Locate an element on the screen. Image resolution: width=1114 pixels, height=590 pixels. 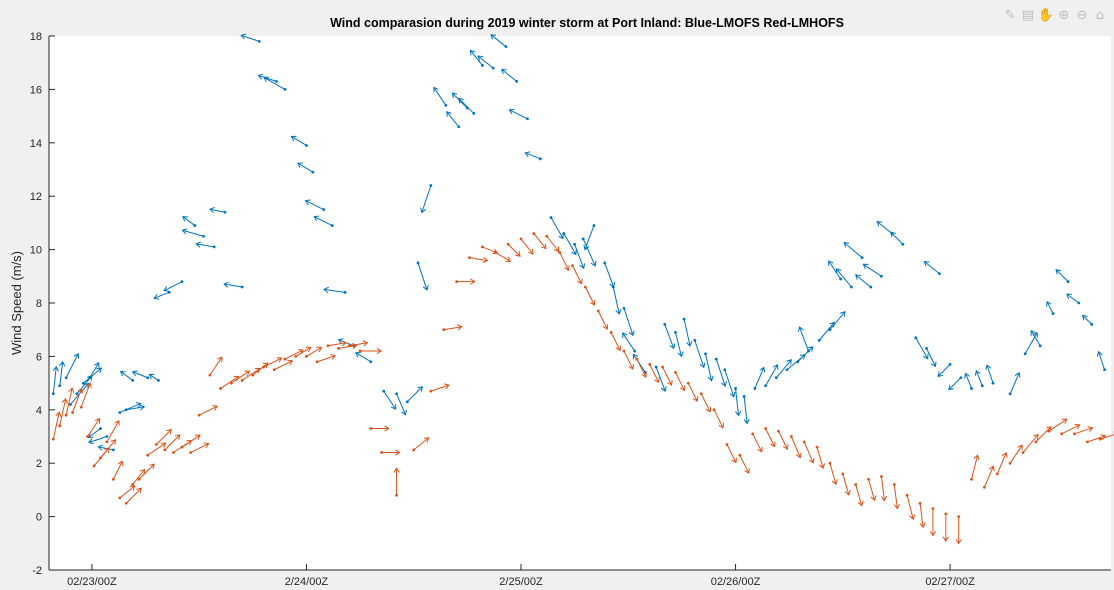
datatip-icon: ▤ is located at coordinates (1028, 15).